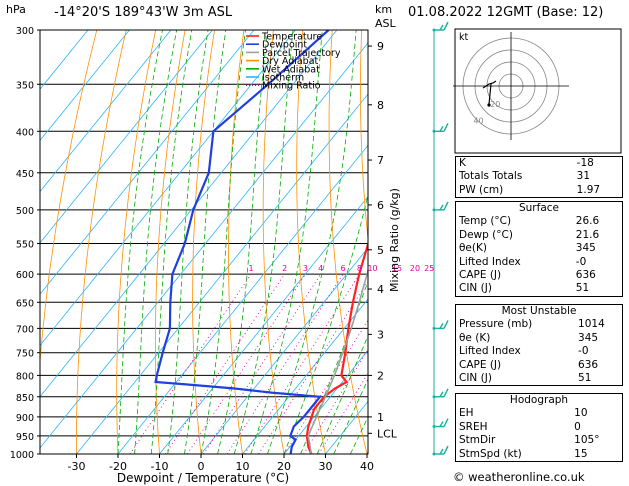  What do you see at coordinates (16, 9) in the screenshot?
I see `pressure-unit-label: hPa` at bounding box center [16, 9].